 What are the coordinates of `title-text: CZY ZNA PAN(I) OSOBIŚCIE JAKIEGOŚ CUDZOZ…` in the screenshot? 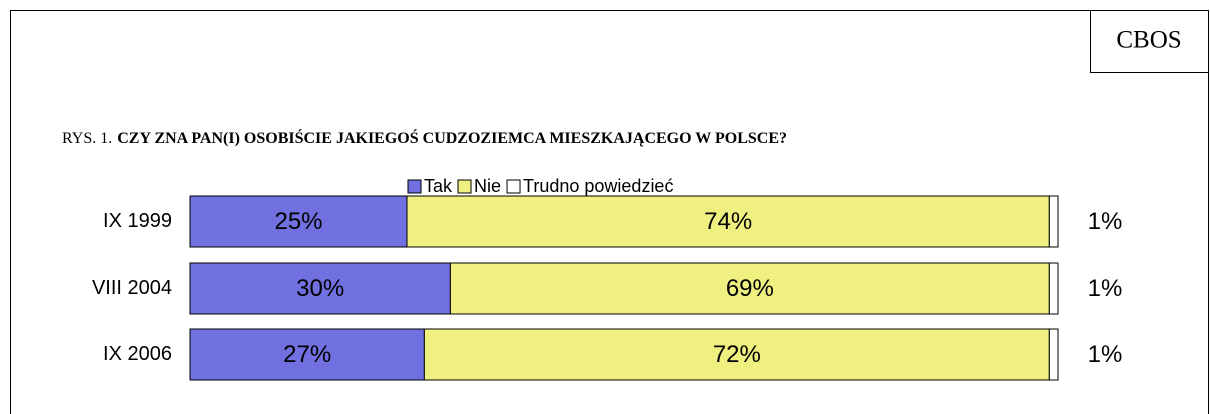 It's located at (452, 137).